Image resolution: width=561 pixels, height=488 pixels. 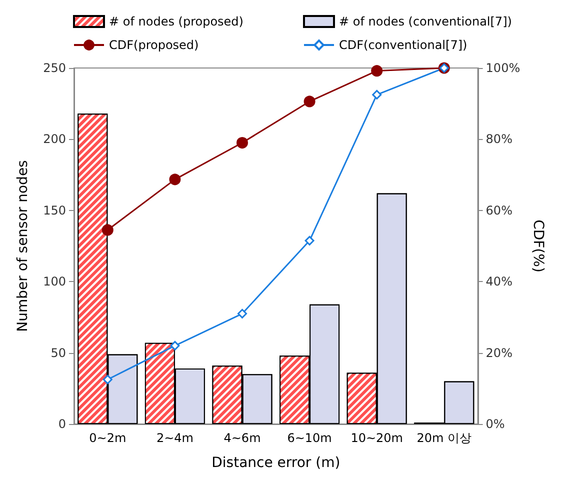 What do you see at coordinates (54, 210) in the screenshot?
I see `y-tick-label: 150` at bounding box center [54, 210].